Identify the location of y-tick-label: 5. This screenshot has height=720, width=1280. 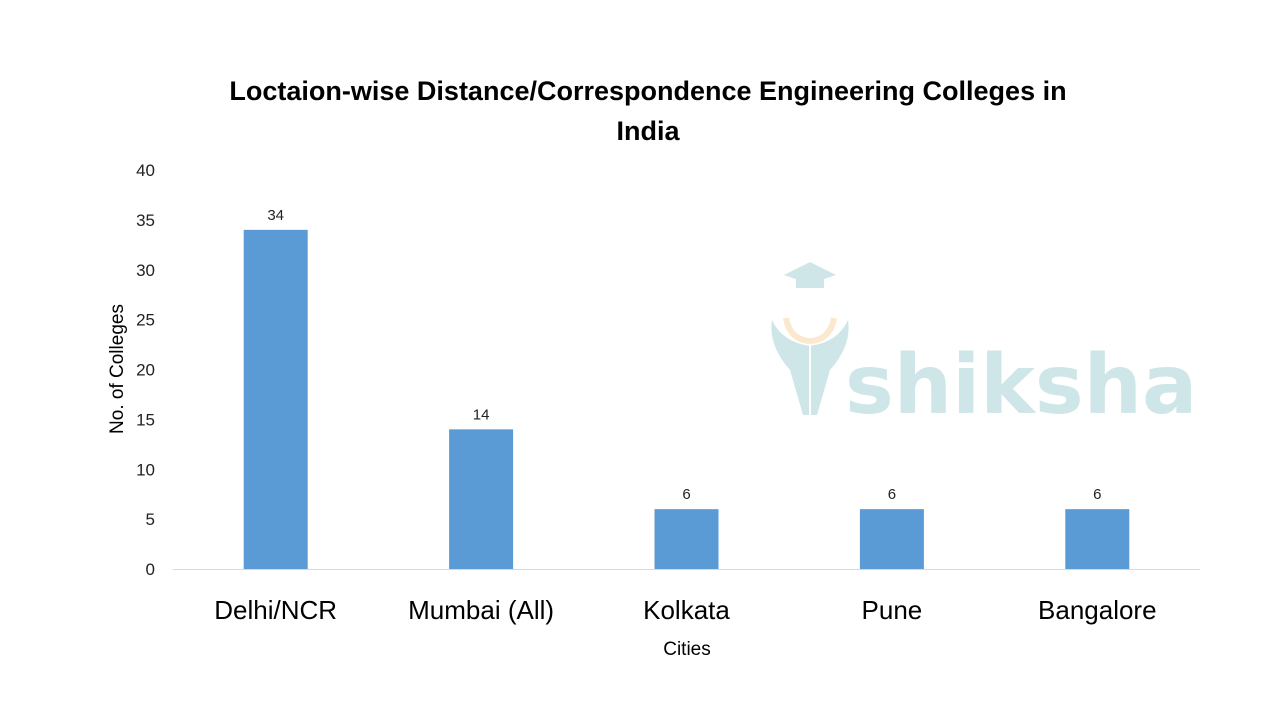
(150, 519).